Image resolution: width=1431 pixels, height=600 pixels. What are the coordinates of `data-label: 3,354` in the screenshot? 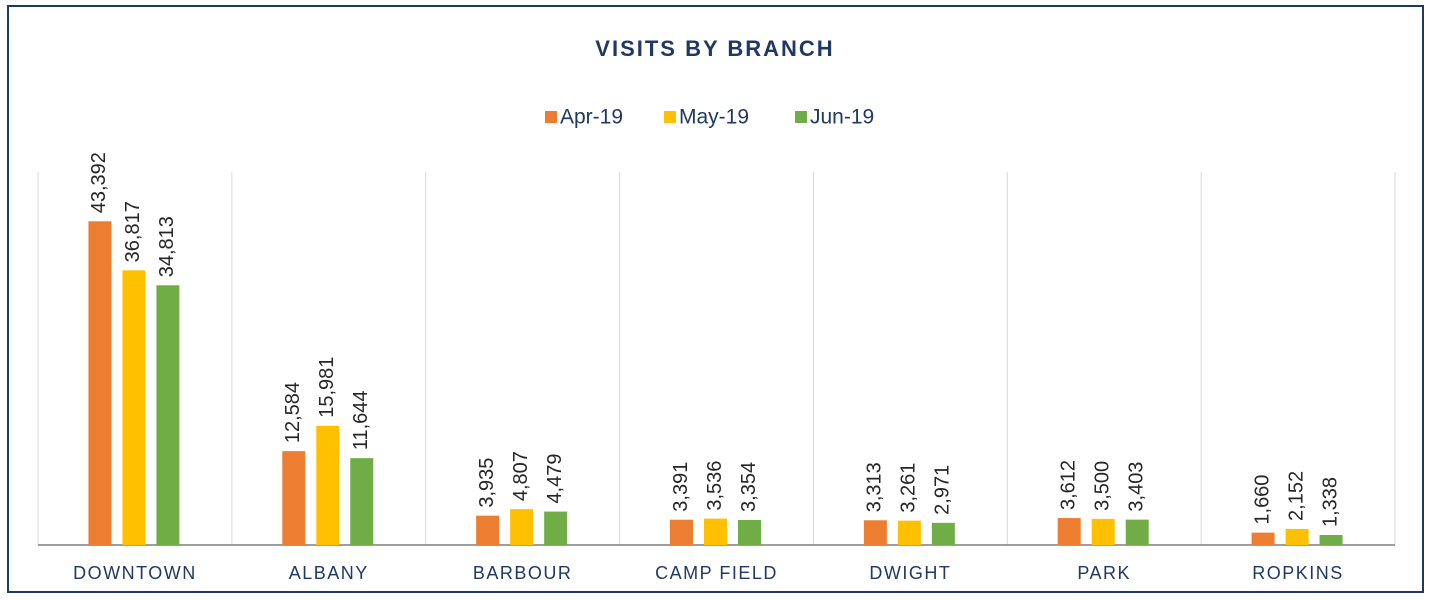 It's located at (749, 487).